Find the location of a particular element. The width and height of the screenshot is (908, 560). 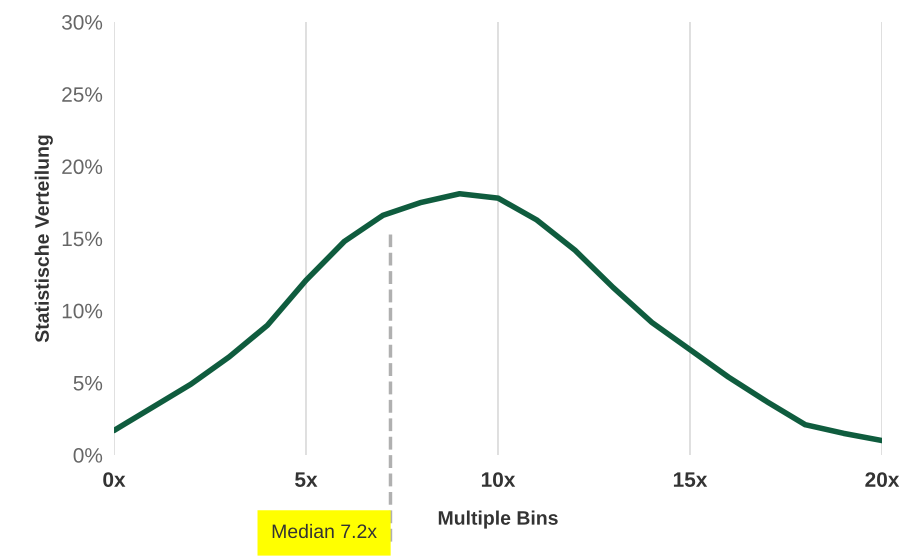

y-tick-label: 20% is located at coordinates (82, 166).